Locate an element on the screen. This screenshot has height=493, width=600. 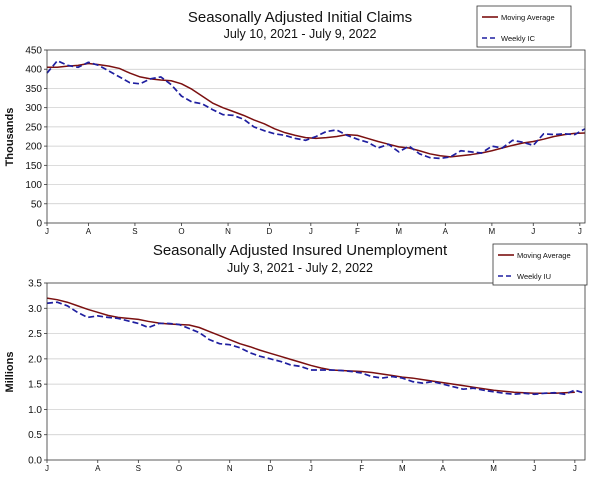
chart2-y-tick-label: 2.5 is located at coordinates (35, 334).